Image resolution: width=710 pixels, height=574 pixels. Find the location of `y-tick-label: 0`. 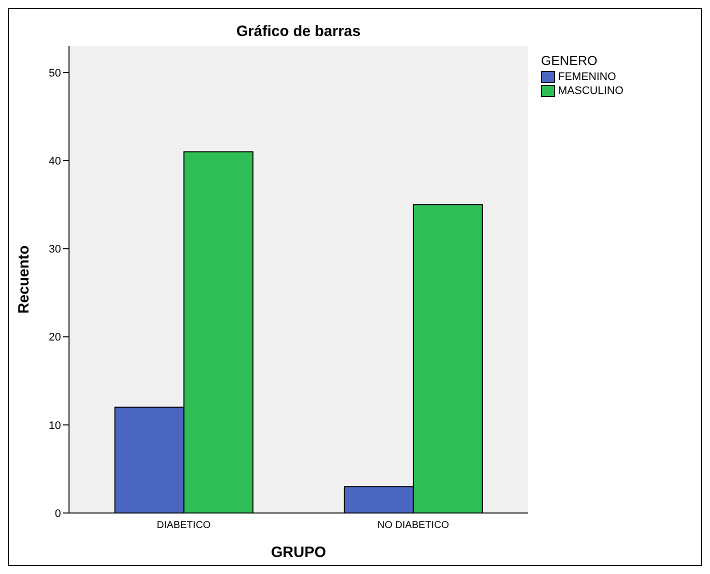

y-tick-label: 0 is located at coordinates (57, 514).